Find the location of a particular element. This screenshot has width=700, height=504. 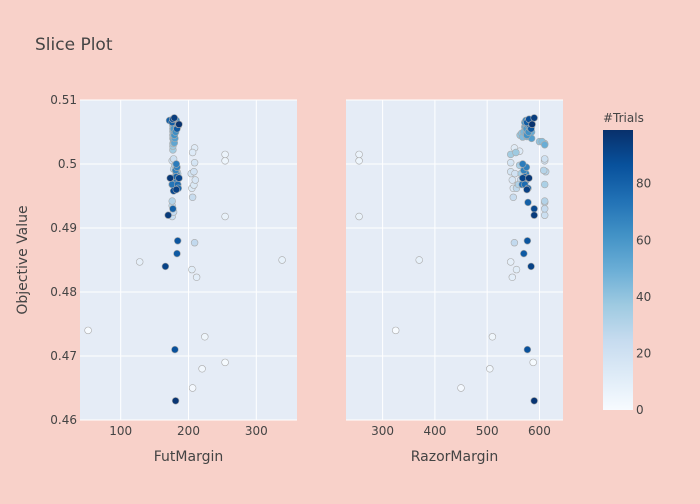

y-axis-label: Objective Value is located at coordinates (23, 259).